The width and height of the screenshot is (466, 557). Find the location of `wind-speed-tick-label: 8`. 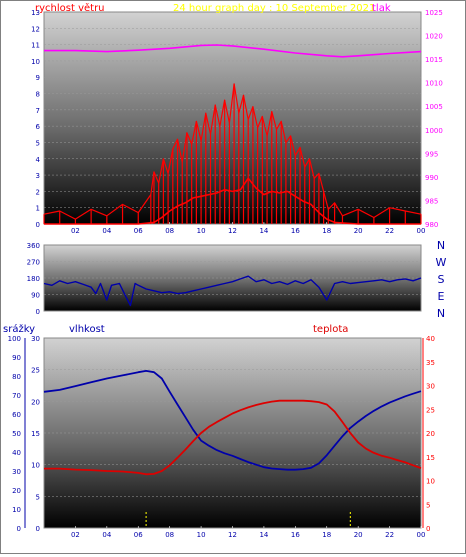

wind-speed-tick-label: 8 is located at coordinates (38, 95).